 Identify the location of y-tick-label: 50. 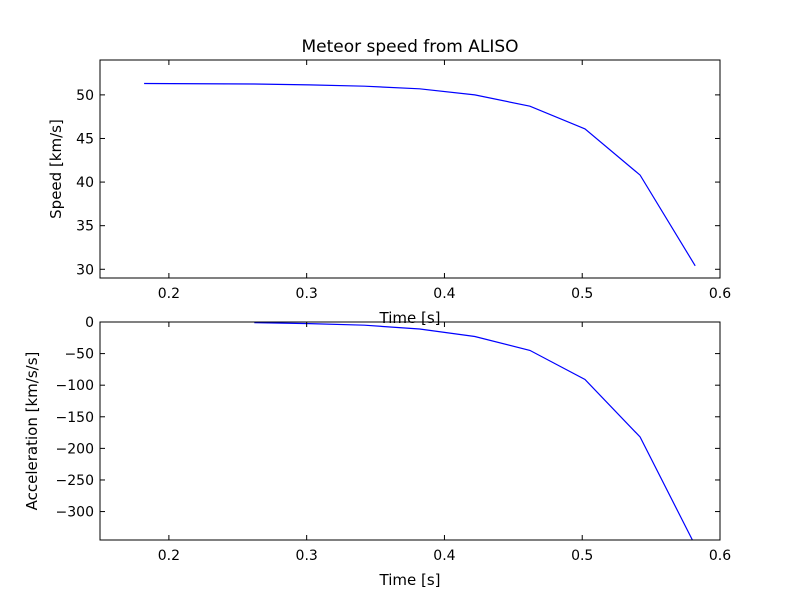
(85, 96).